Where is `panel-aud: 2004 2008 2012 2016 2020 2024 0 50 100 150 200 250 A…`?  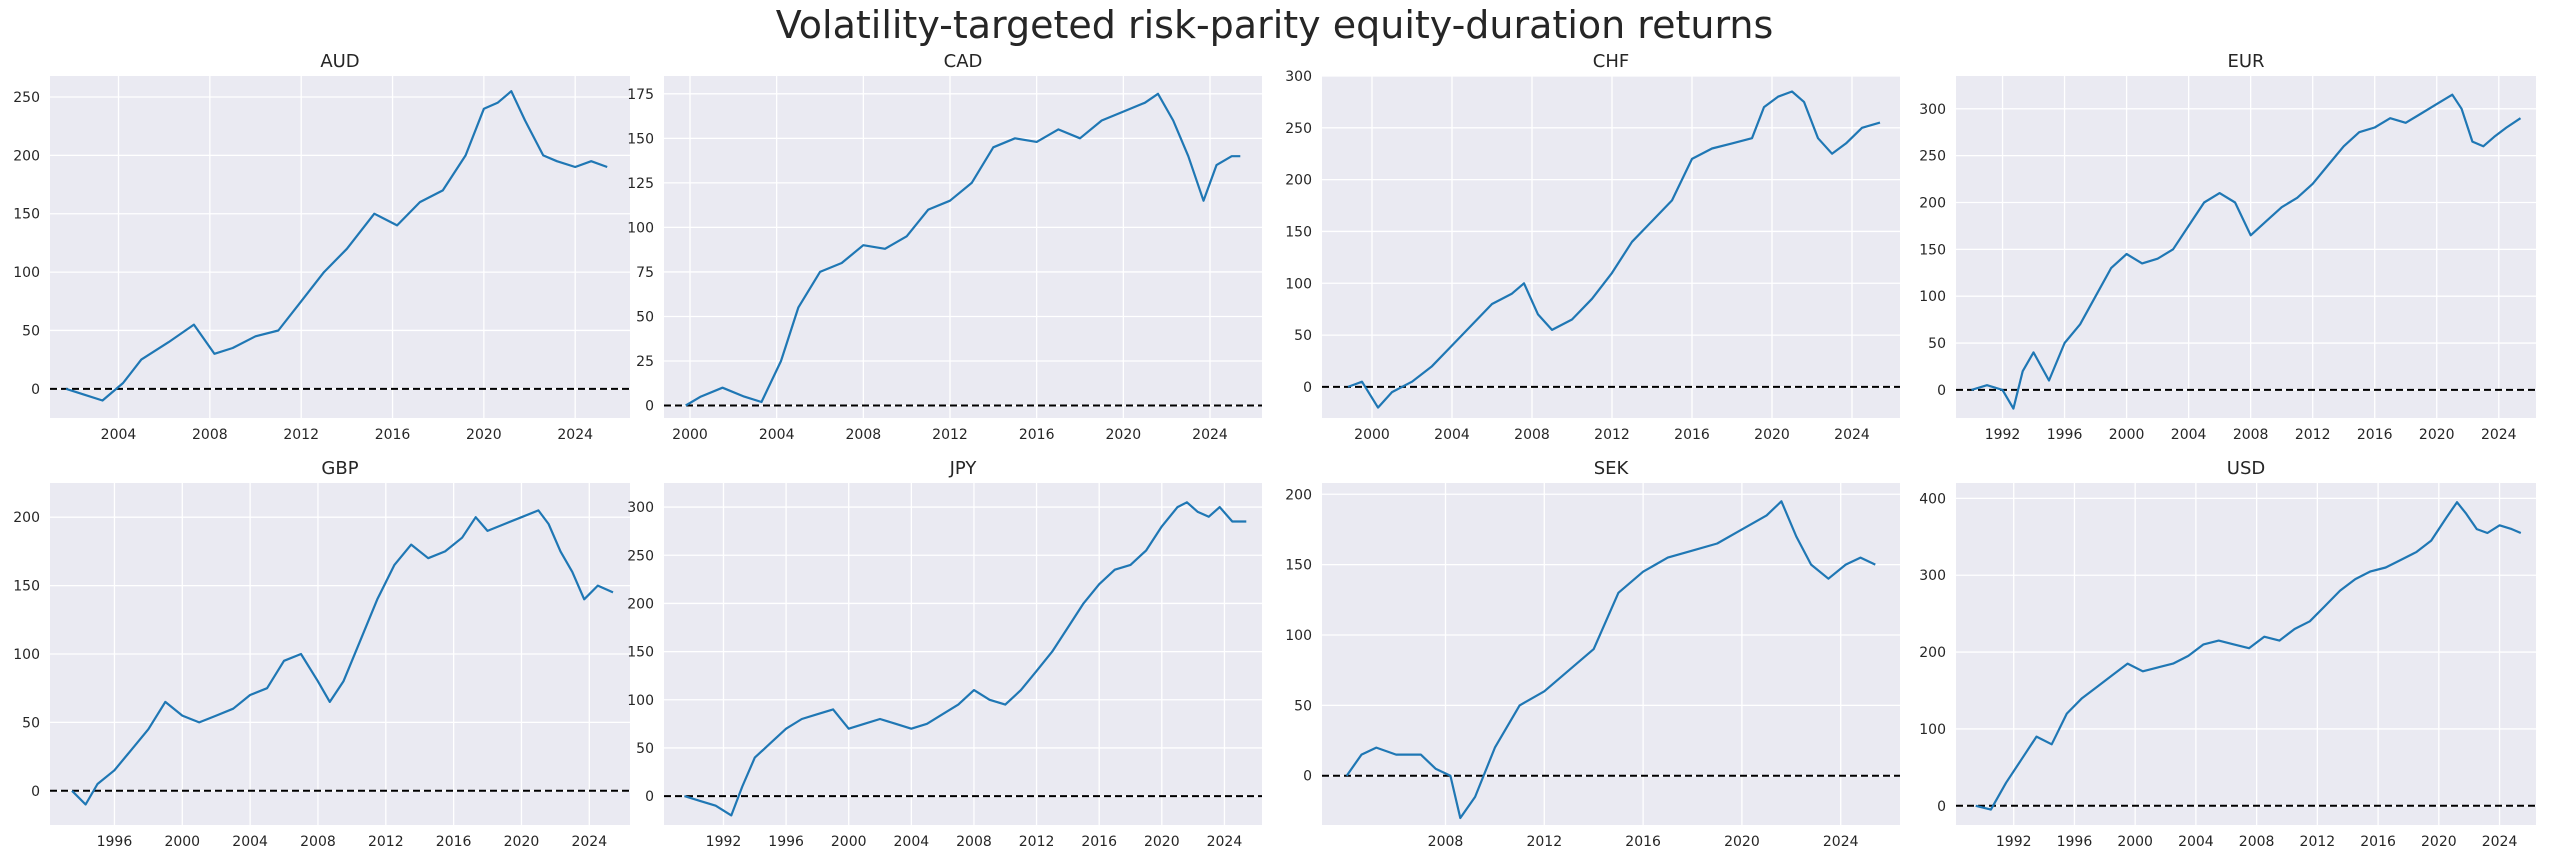 panel-aud: 2004 2008 2012 2016 2020 2024 0 50 100 150 200 250 A… is located at coordinates (321, 247).